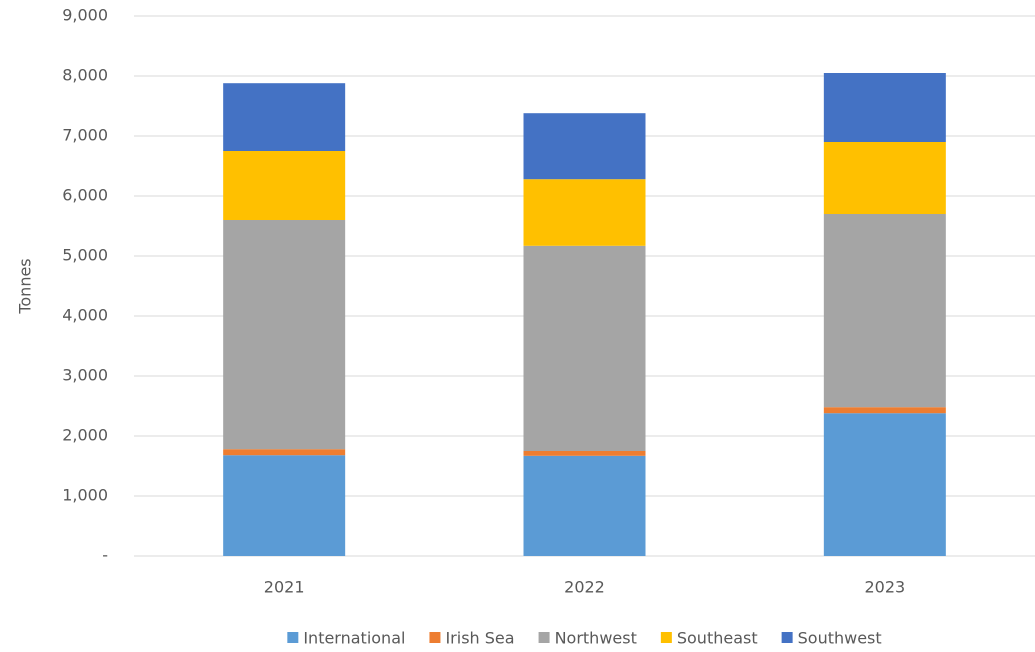 This screenshot has height=652, width=1035. I want to click on x-tick-label: 2023, so click(884, 587).